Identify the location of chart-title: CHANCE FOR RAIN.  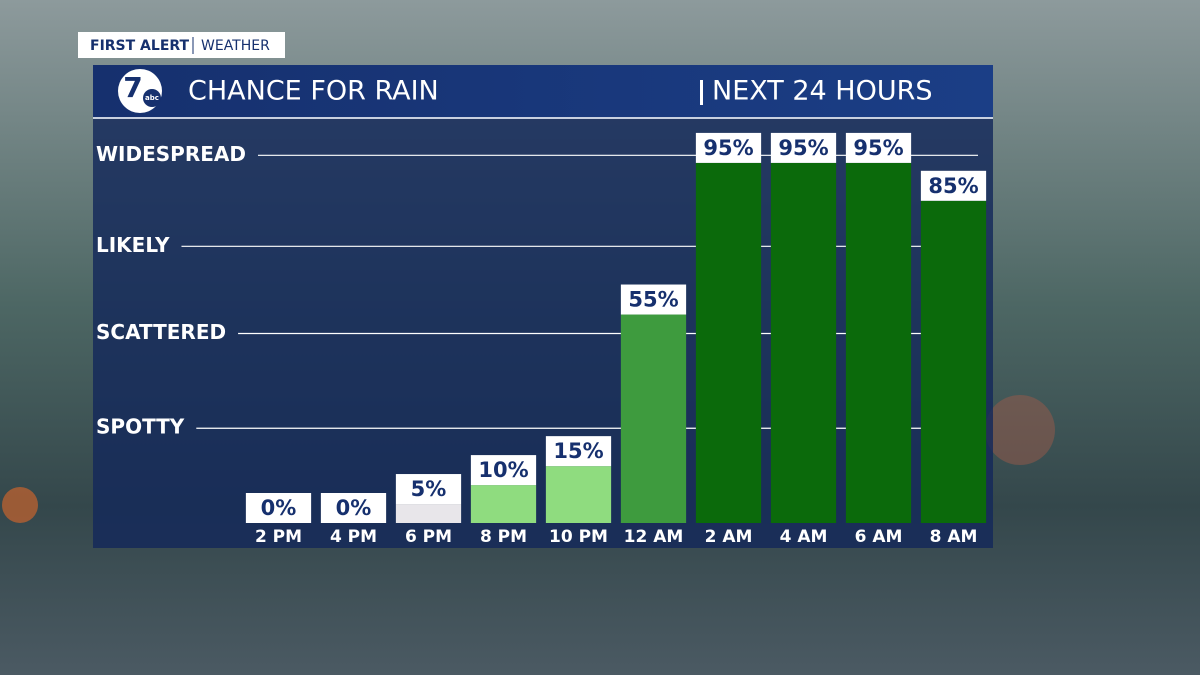
(313, 91).